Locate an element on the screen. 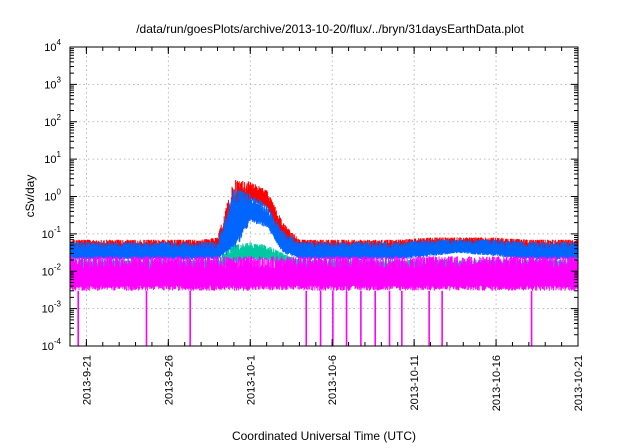 The height and width of the screenshot is (448, 640). x-tick-label: 2013-10-11 is located at coordinates (415, 382).